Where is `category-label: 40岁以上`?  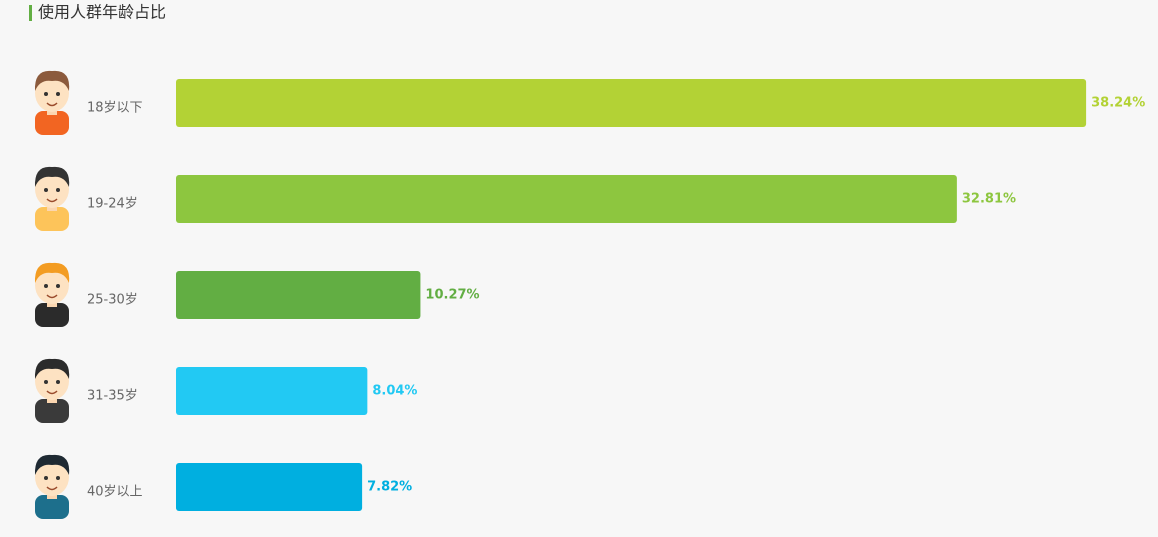 category-label: 40岁以上 is located at coordinates (115, 492).